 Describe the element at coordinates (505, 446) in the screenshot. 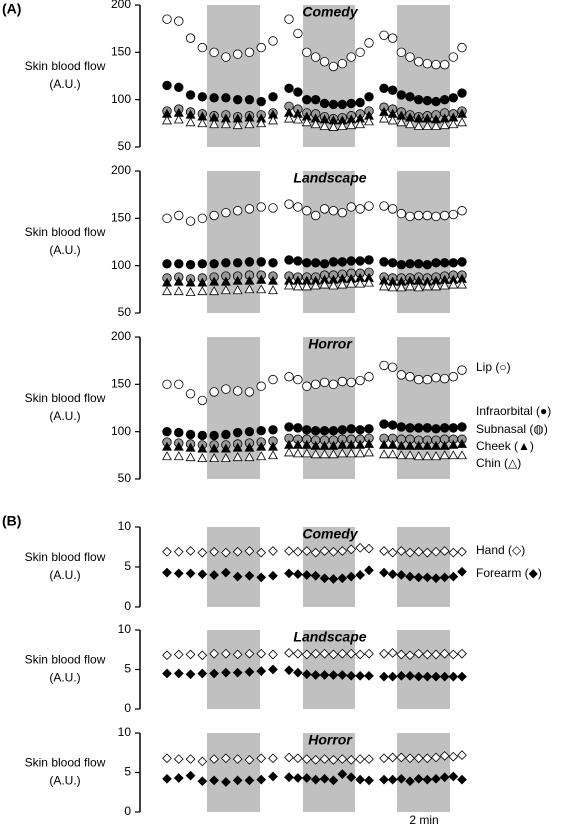

I see `legend-entry: Cheek (▲)` at that location.